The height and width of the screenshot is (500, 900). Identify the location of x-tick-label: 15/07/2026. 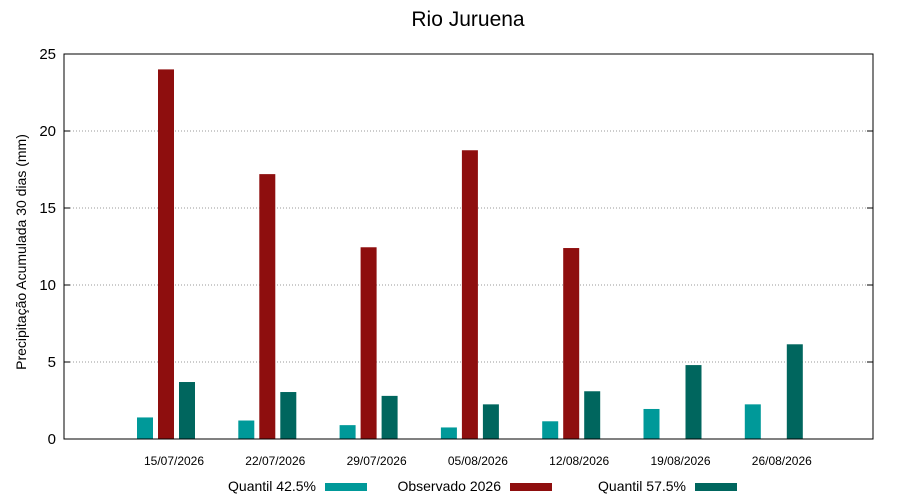
(174, 461).